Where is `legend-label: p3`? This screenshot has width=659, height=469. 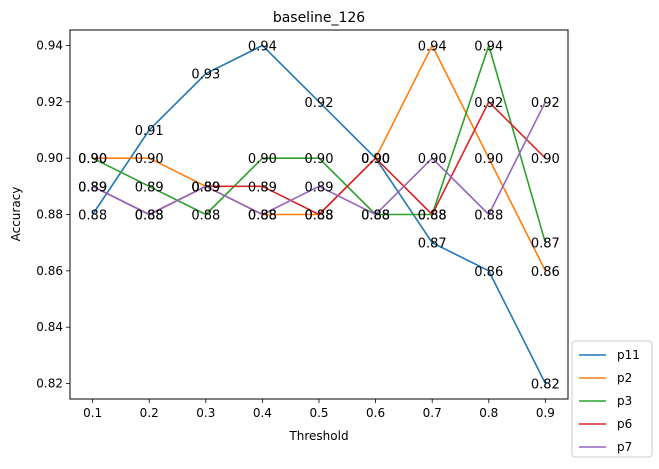
legend-label: p3 is located at coordinates (624, 401).